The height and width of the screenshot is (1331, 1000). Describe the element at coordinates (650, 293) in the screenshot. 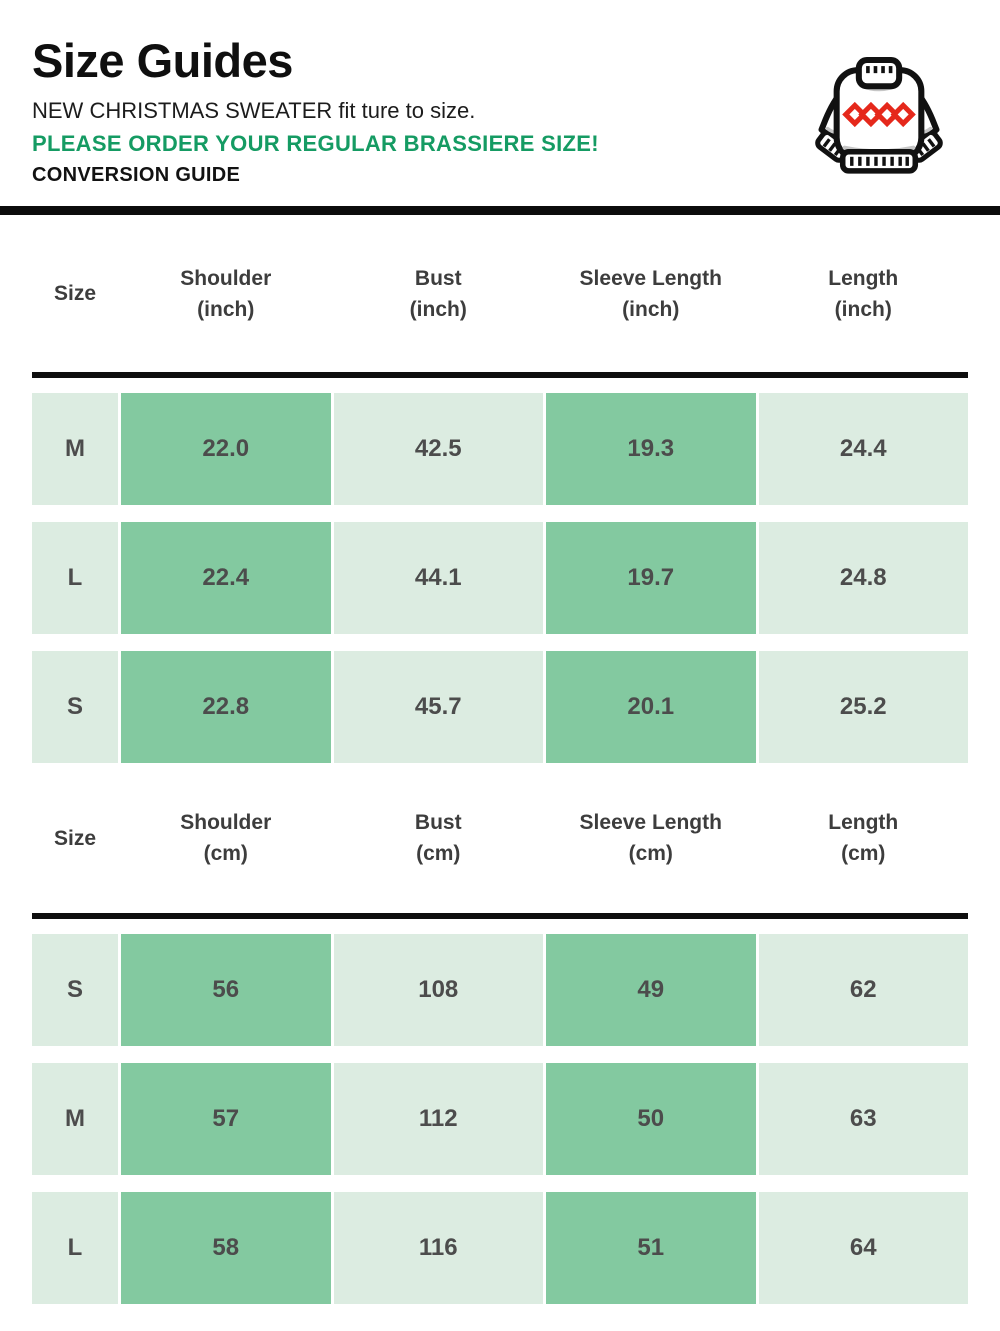

I see `column-header-sleeve-length: Sleeve Length (inch)` at that location.